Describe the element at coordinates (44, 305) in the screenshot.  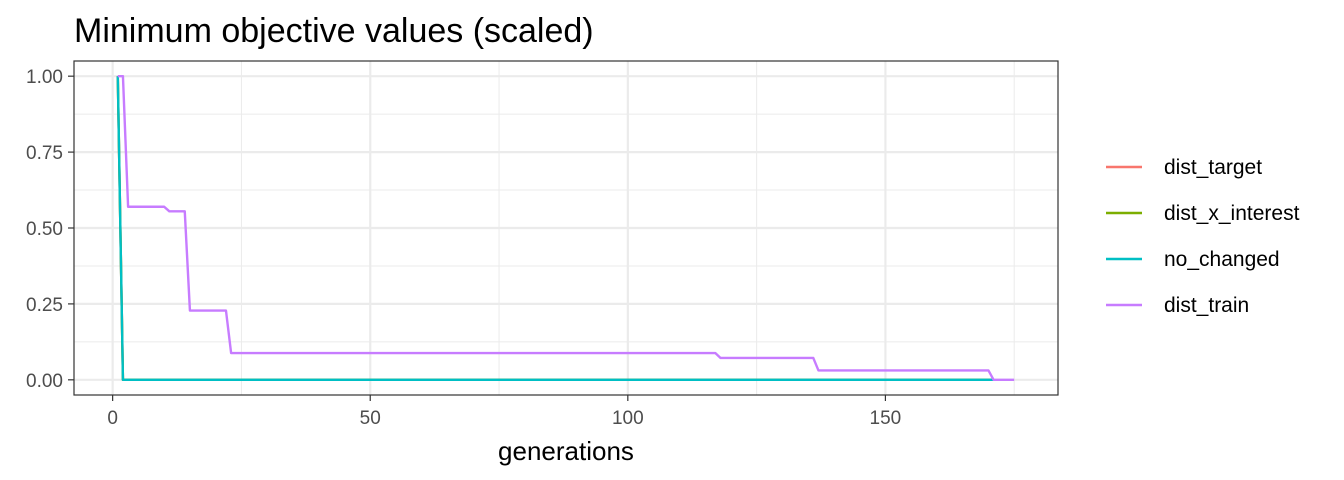
I see `y-tick-label: 0.25` at that location.